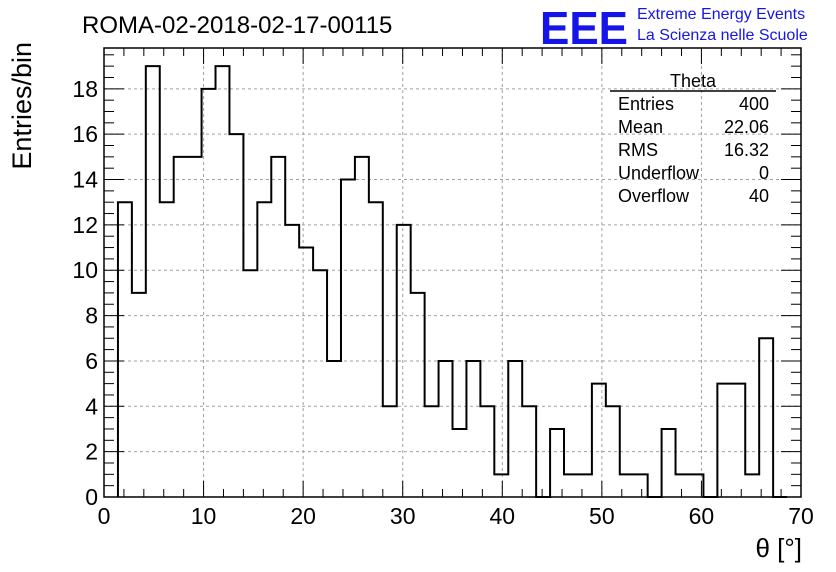  What do you see at coordinates (764, 173) in the screenshot?
I see `stat-value-underflow: 0` at bounding box center [764, 173].